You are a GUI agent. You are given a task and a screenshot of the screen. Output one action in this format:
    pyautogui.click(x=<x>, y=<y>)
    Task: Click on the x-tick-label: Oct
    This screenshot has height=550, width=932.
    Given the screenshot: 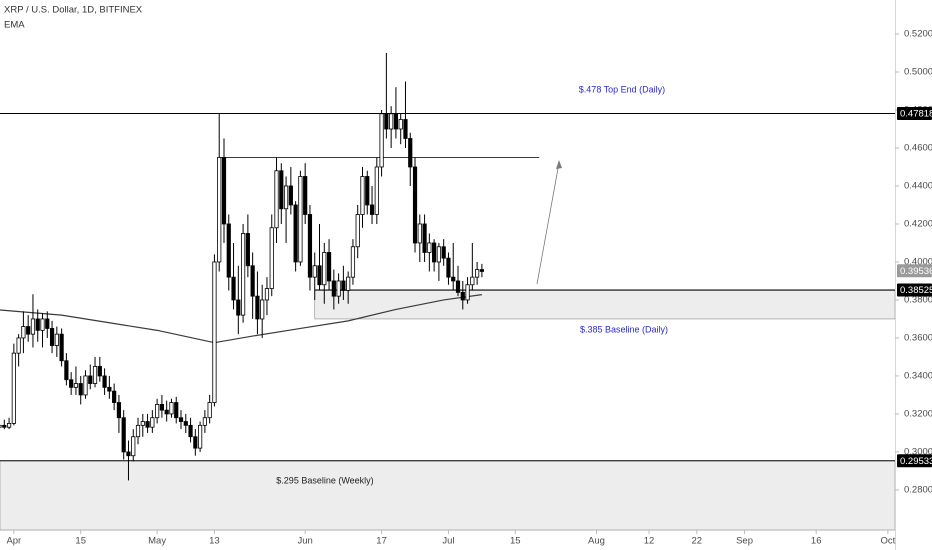 What is the action you would take?
    pyautogui.click(x=887, y=541)
    